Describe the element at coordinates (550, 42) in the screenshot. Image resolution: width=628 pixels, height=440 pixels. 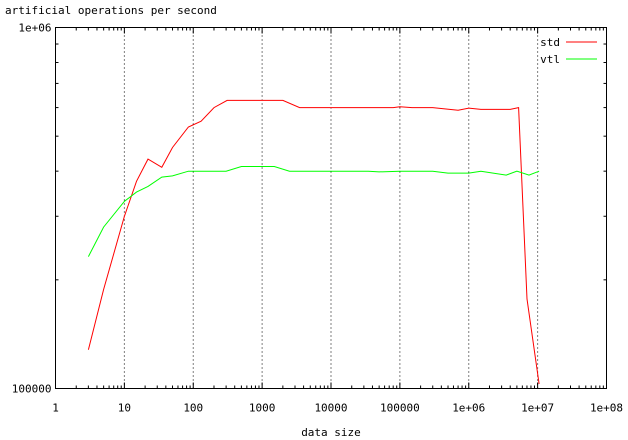
I see `legend-label-std: std` at that location.